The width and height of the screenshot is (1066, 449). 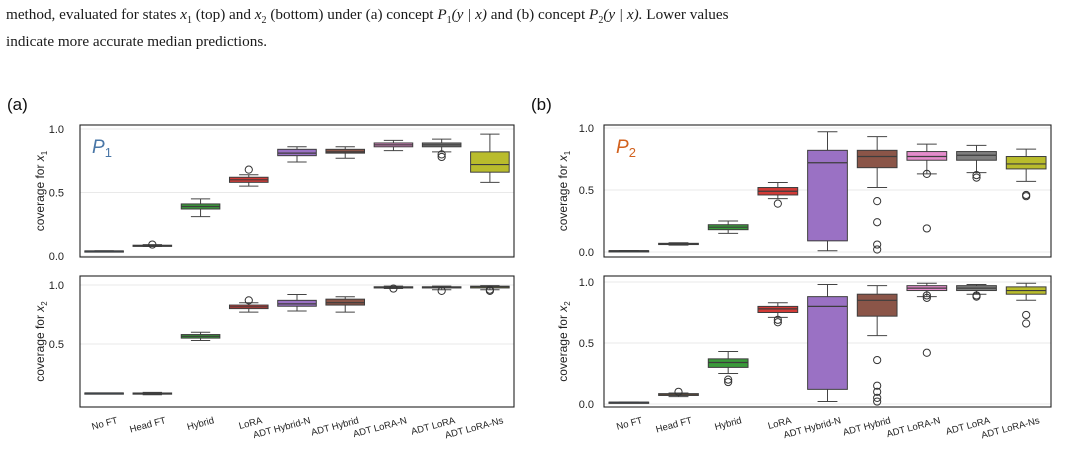 What do you see at coordinates (102, 148) in the screenshot?
I see `concept-annotation: P1` at bounding box center [102, 148].